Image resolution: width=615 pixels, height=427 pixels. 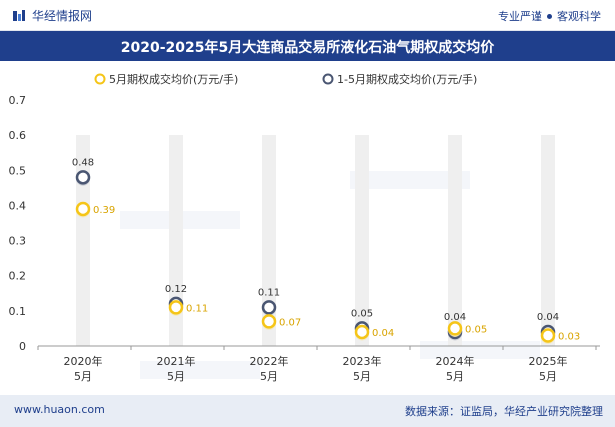 I want to click on data-label-series2: 0.48, so click(x=83, y=162).